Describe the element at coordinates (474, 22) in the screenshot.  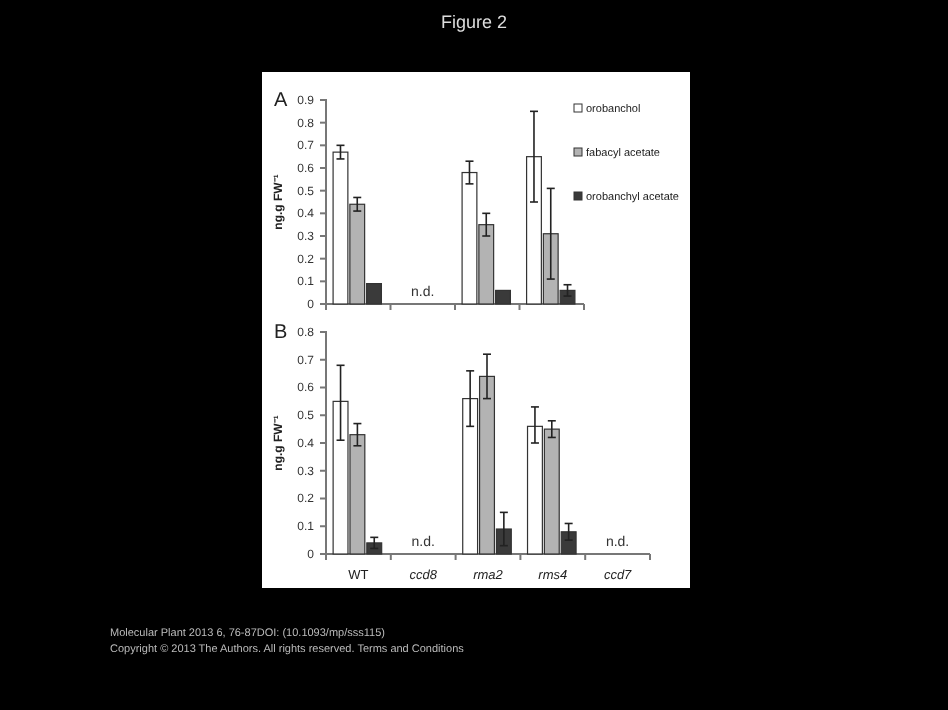
I see `chart-title: Figure 2` at that location.